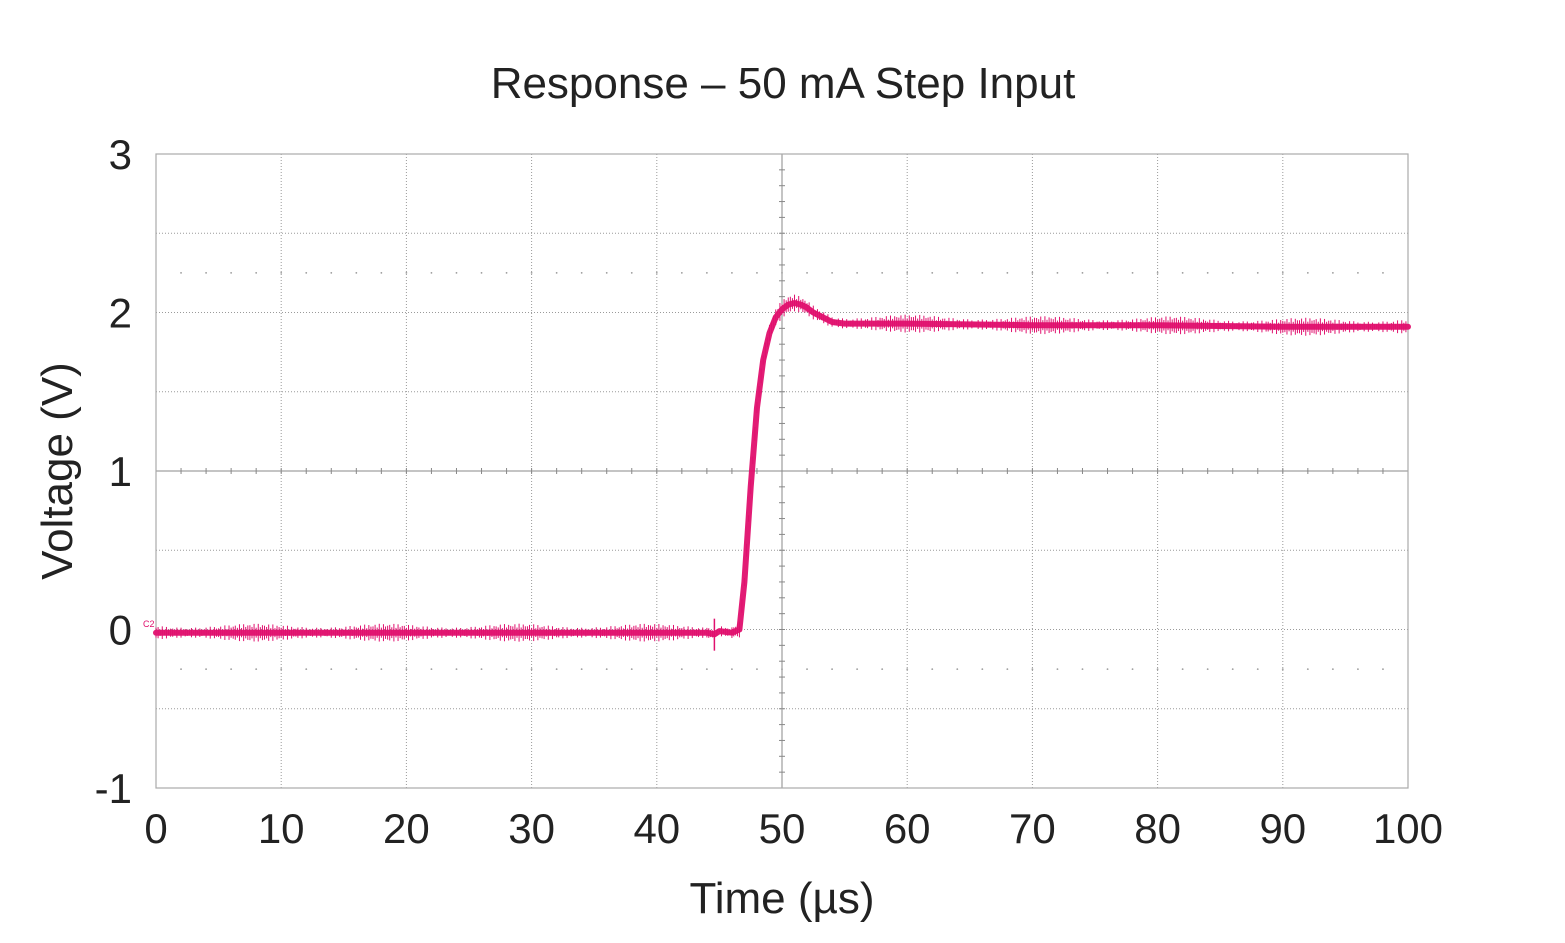  What do you see at coordinates (1408, 828) in the screenshot?
I see `x-tick-label: 100` at bounding box center [1408, 828].